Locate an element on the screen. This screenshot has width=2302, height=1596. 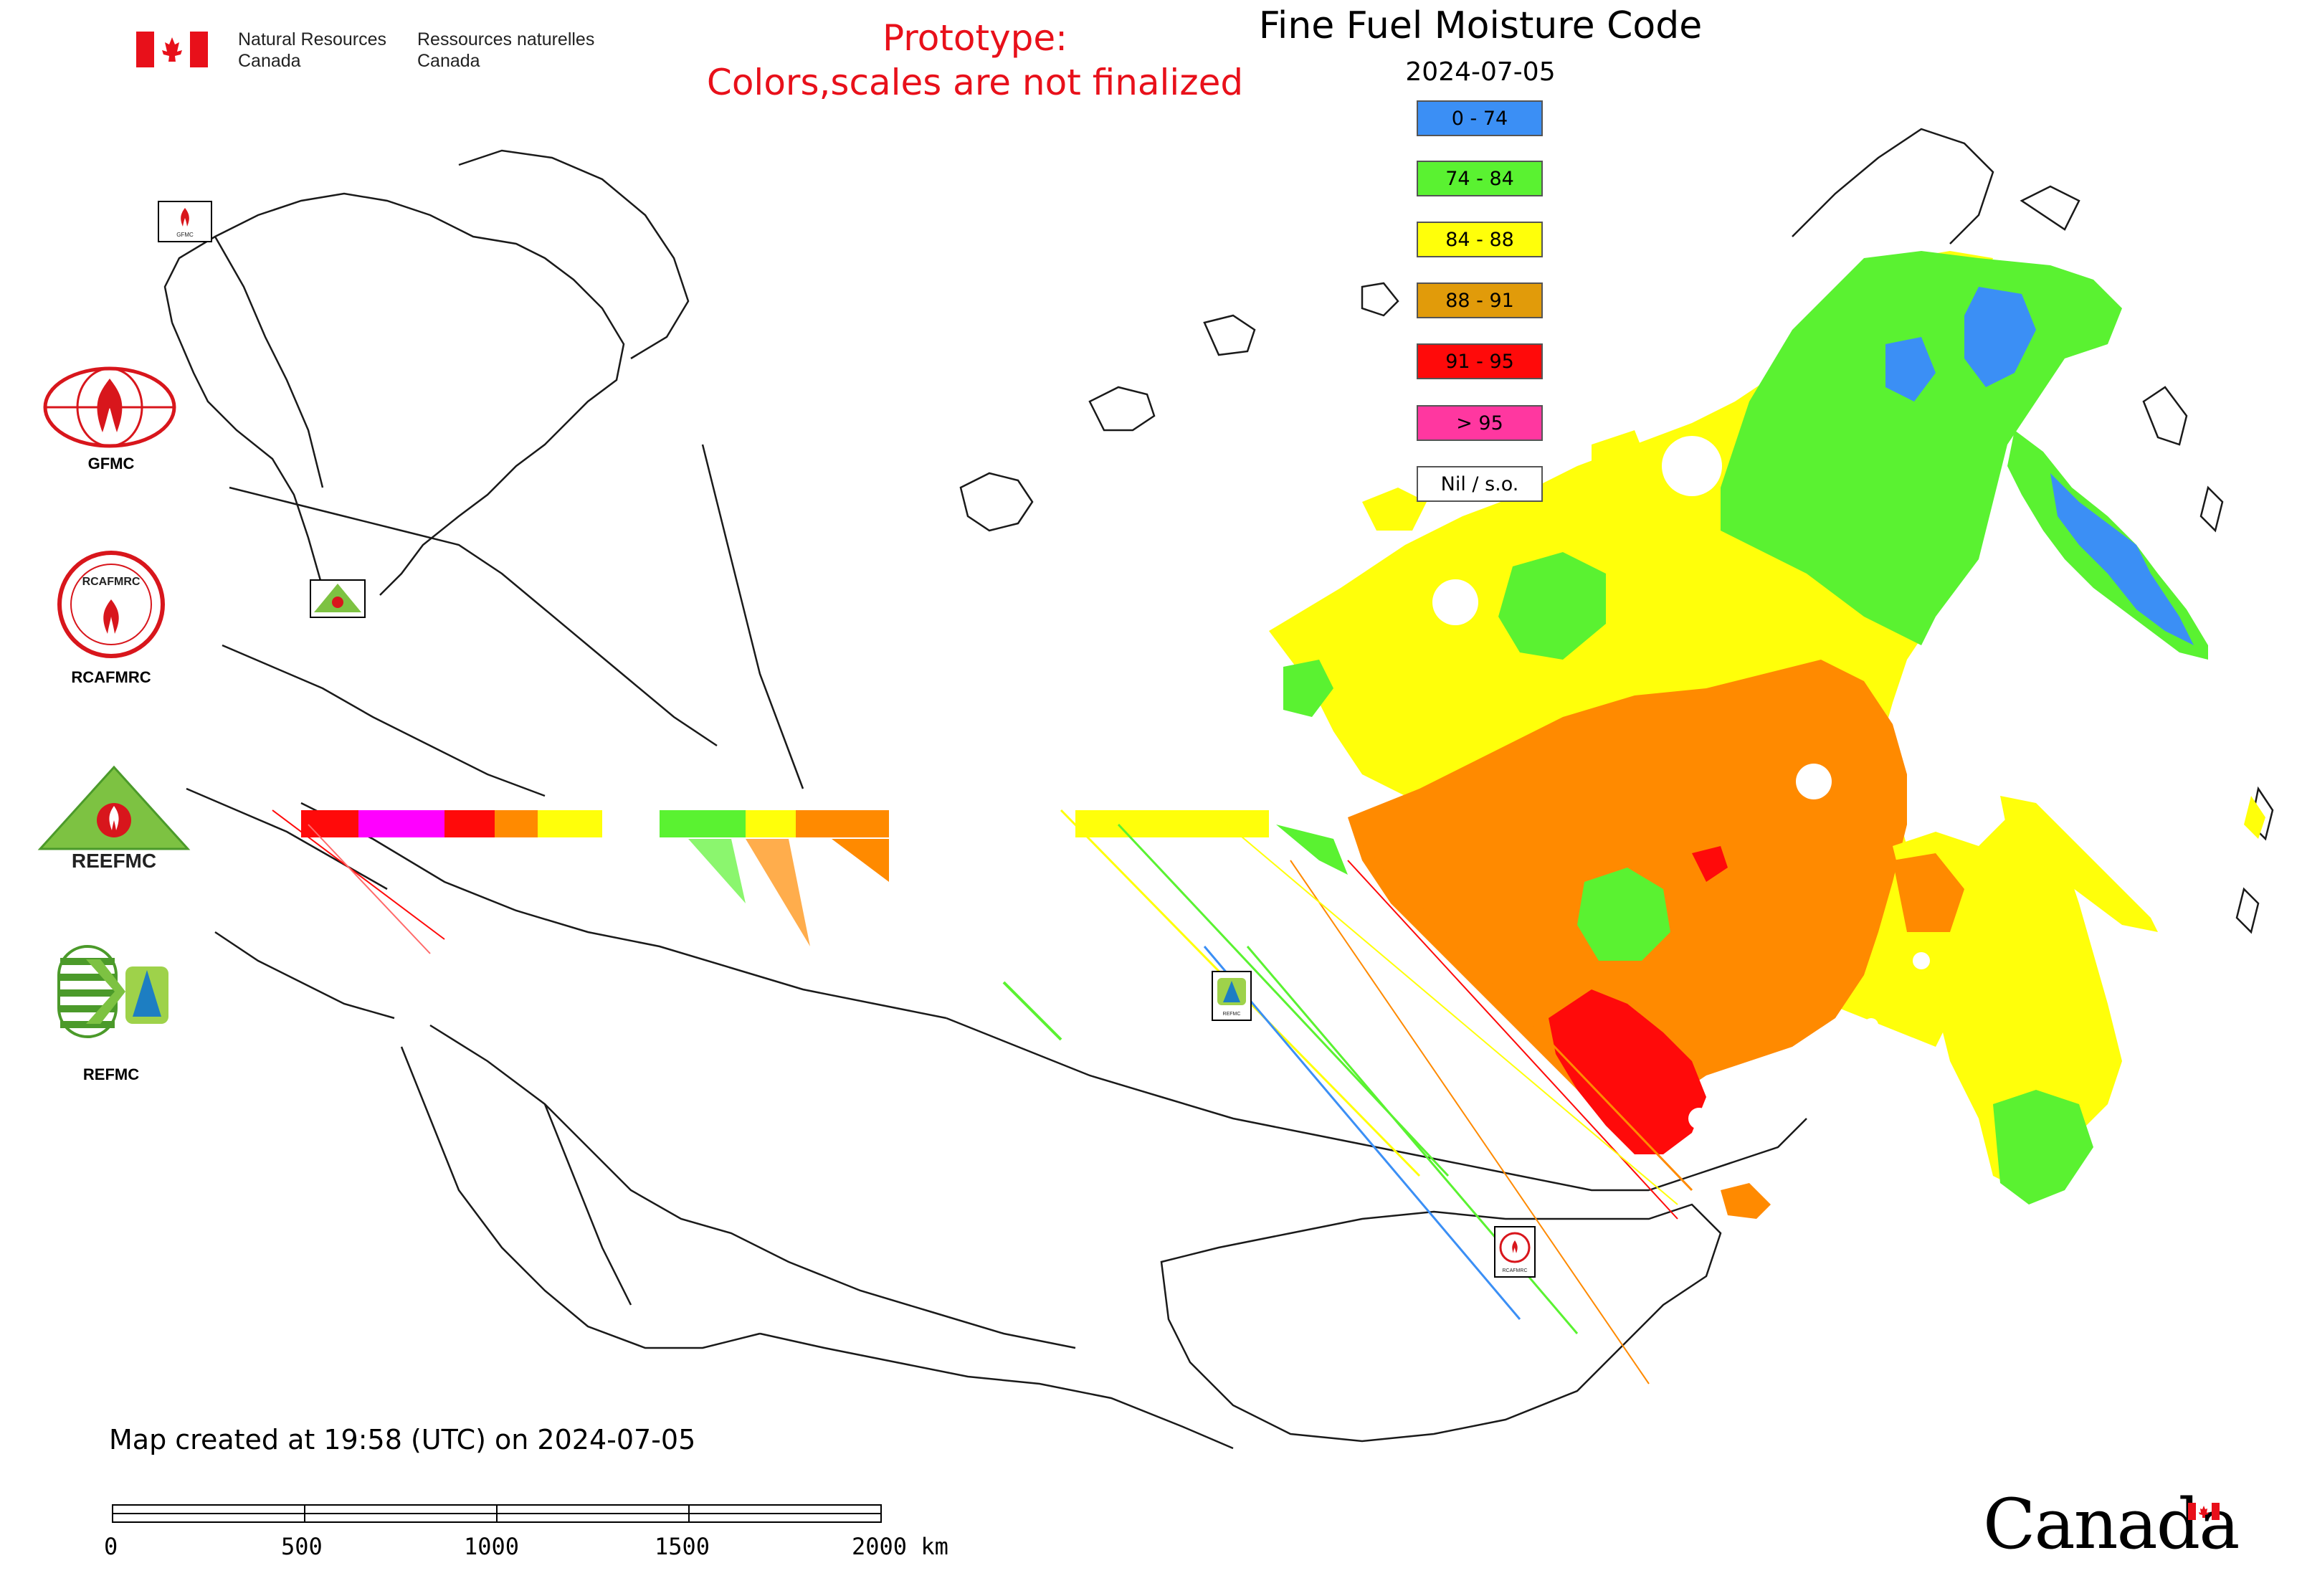
gfmc-label: GFMC is located at coordinates (111, 463).